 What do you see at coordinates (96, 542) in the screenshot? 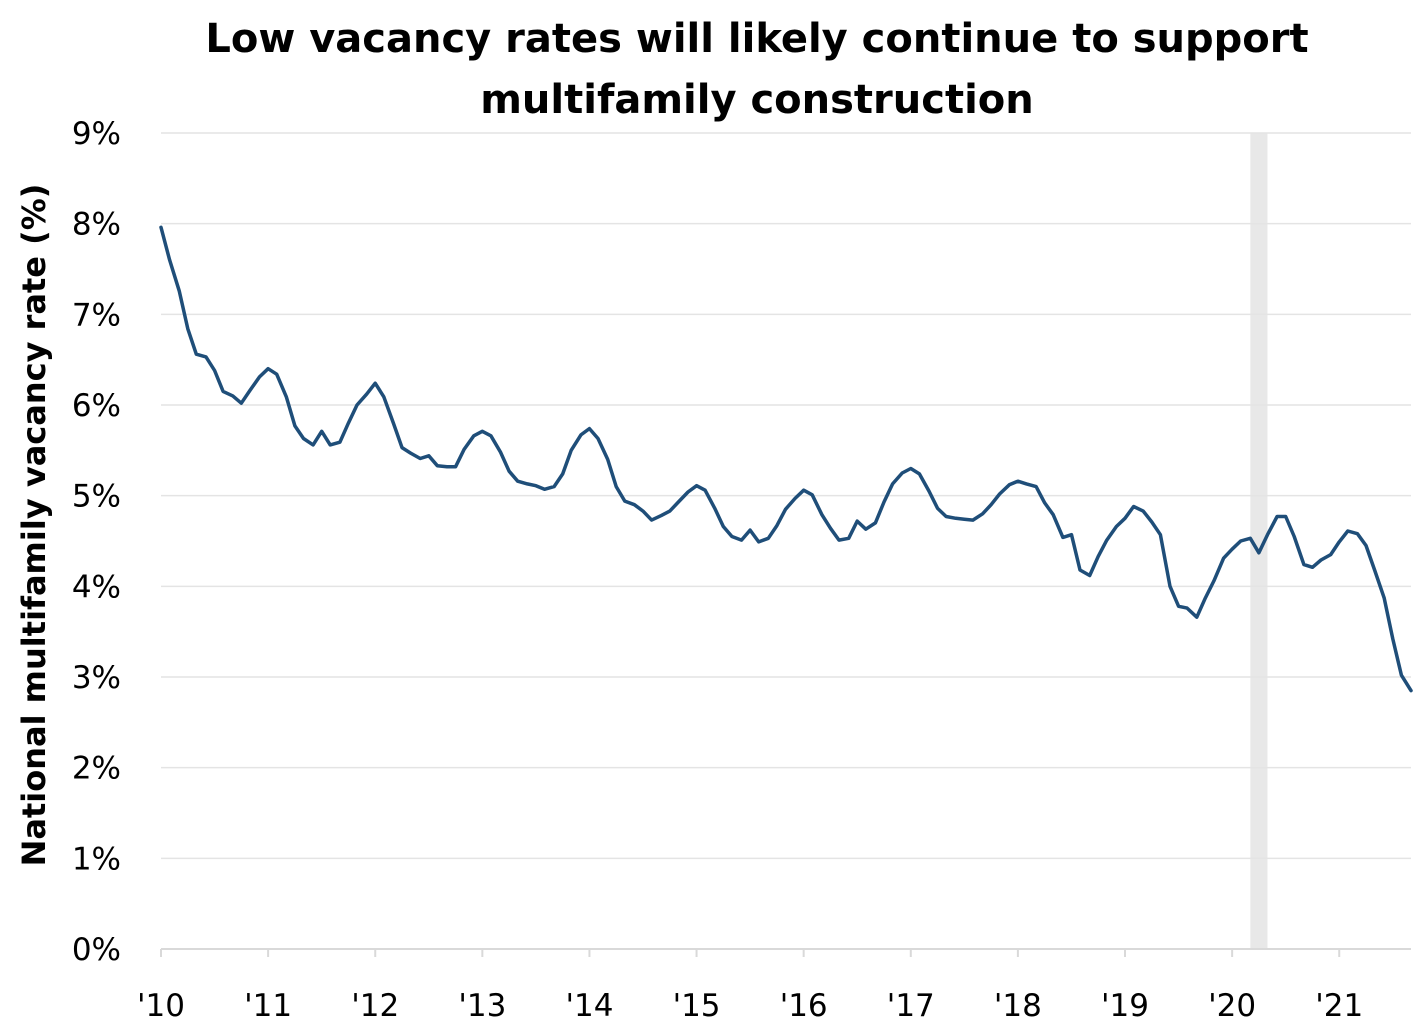
I see `y-tick-labels: 0% 1% 2% 3% 4% 5% 6% 7% 8% 9%` at bounding box center [96, 542].